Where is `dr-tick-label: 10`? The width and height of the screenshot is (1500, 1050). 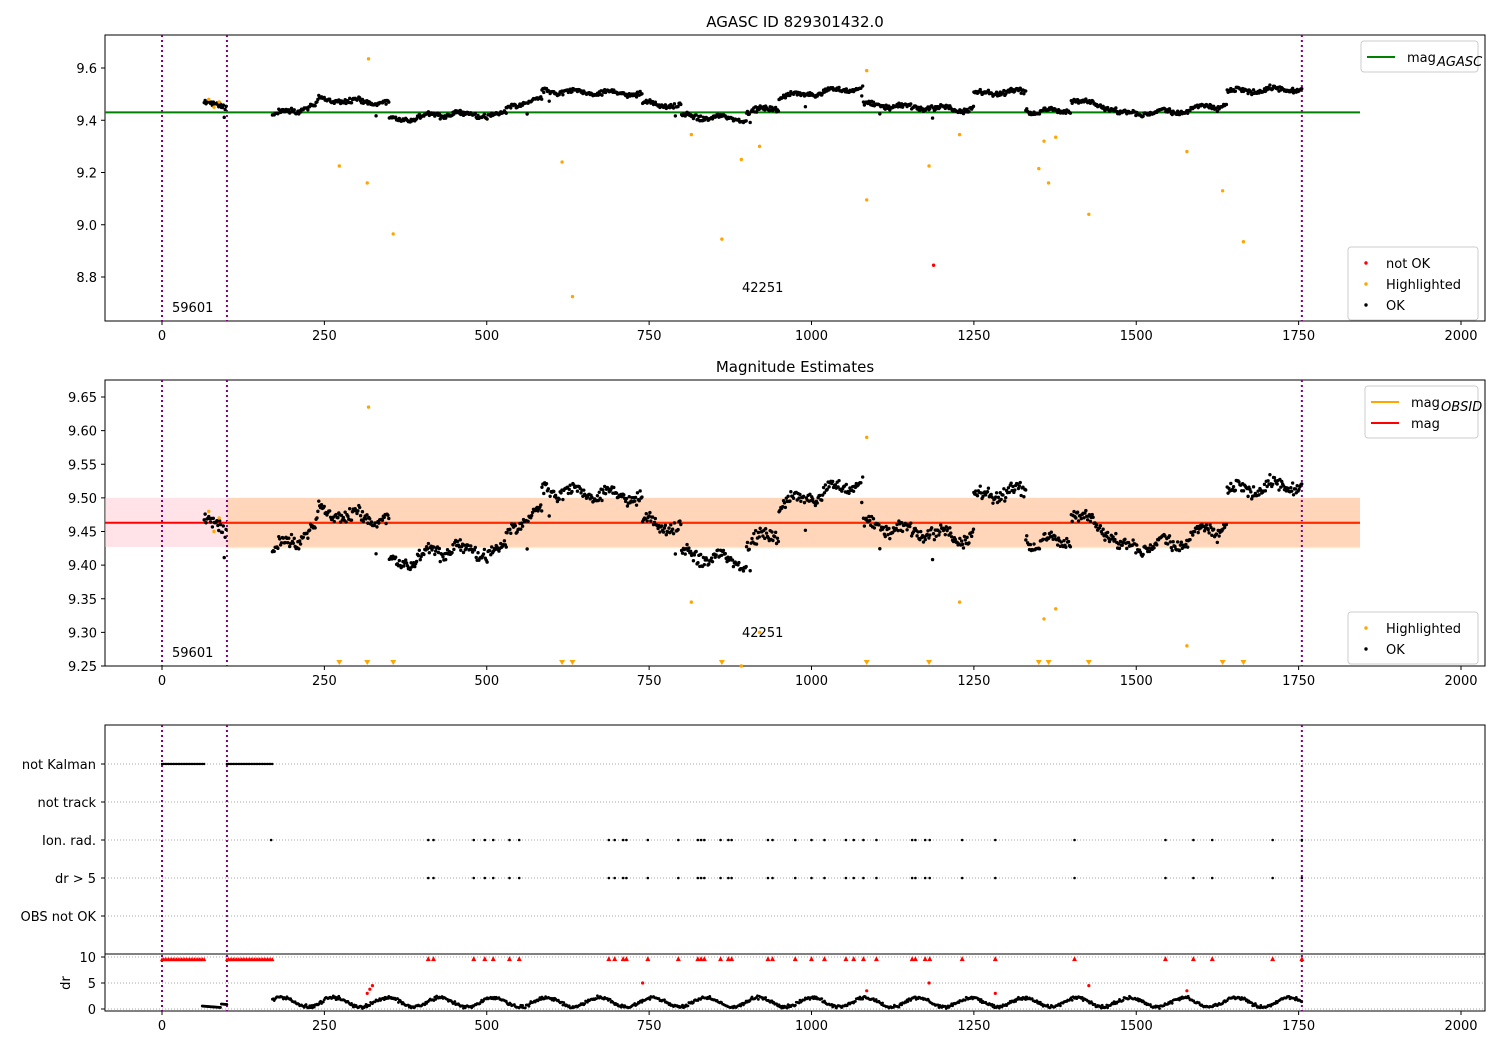
dr-tick-label: 10 is located at coordinates (87, 958).